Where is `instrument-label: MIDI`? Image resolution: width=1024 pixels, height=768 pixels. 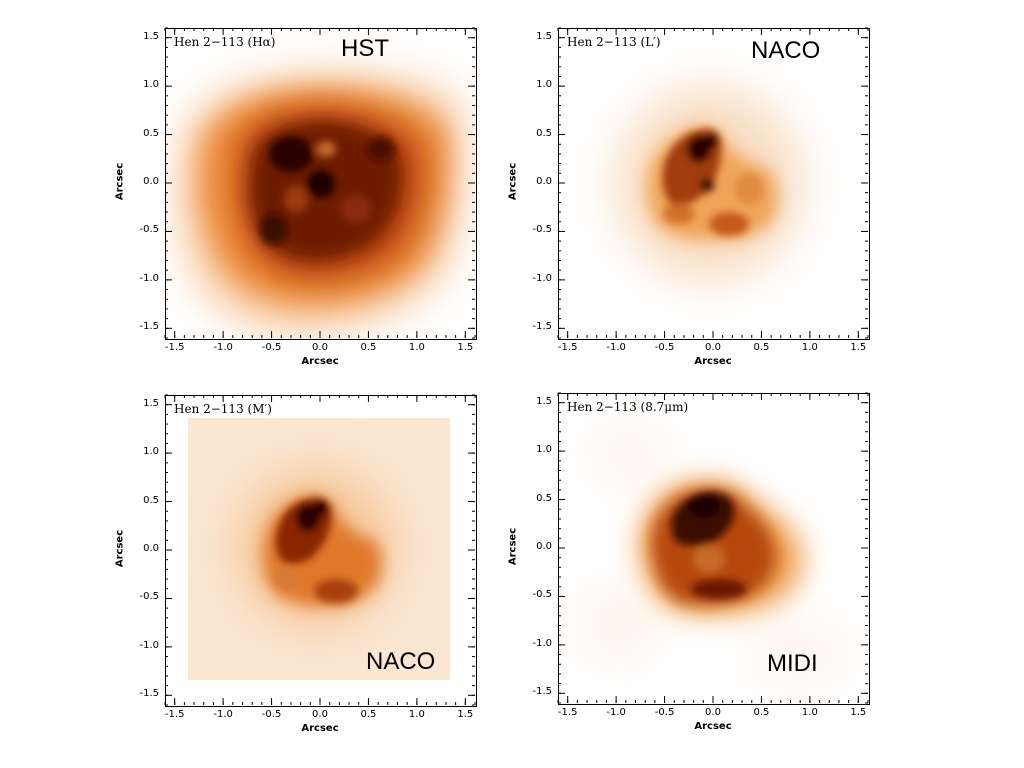
instrument-label: MIDI is located at coordinates (792, 663).